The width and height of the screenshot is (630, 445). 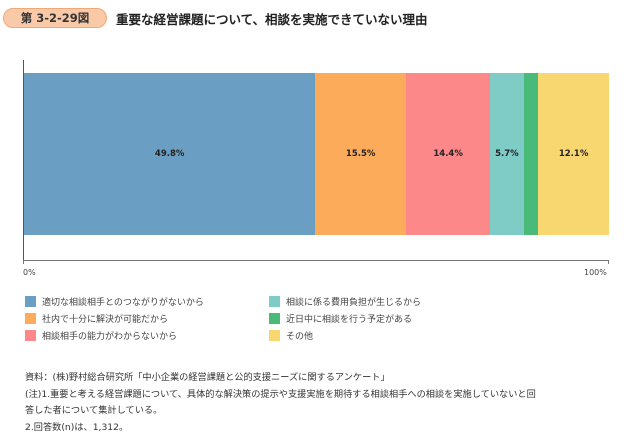 What do you see at coordinates (354, 303) in the screenshot?
I see `legend-label: 相談に係る費用負担が生じるから` at bounding box center [354, 303].